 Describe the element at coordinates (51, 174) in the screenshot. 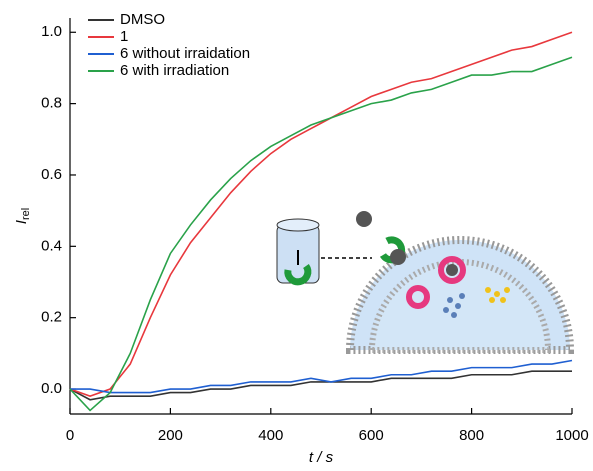

I see `y-tick-label: 0.6` at that location.